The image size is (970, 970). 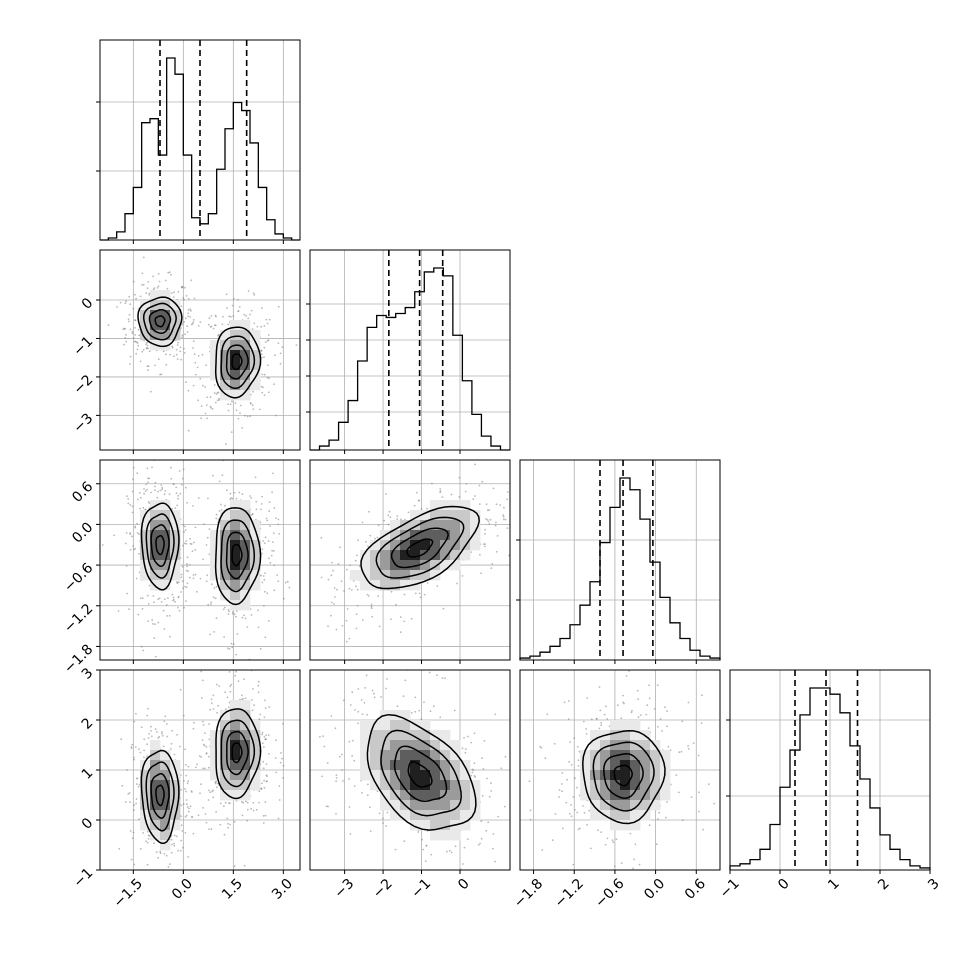 I want to click on scatter-panel-3-2-frame, so click(x=620, y=770).